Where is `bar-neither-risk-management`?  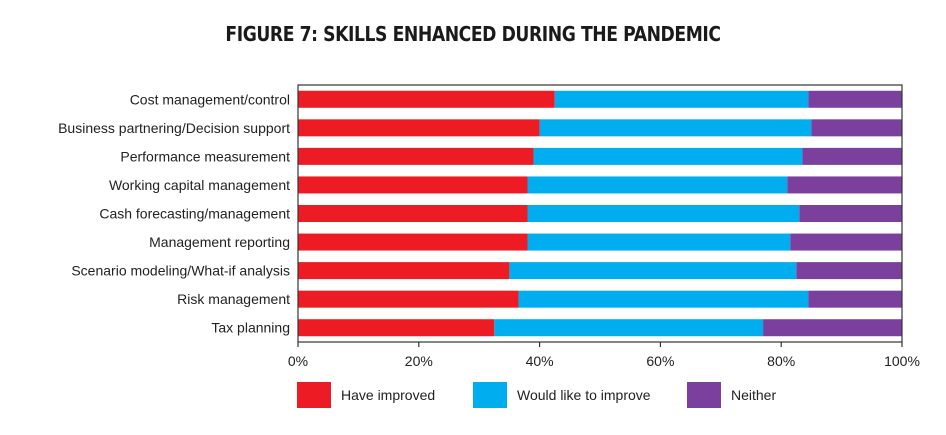
bar-neither-risk-management is located at coordinates (855, 299).